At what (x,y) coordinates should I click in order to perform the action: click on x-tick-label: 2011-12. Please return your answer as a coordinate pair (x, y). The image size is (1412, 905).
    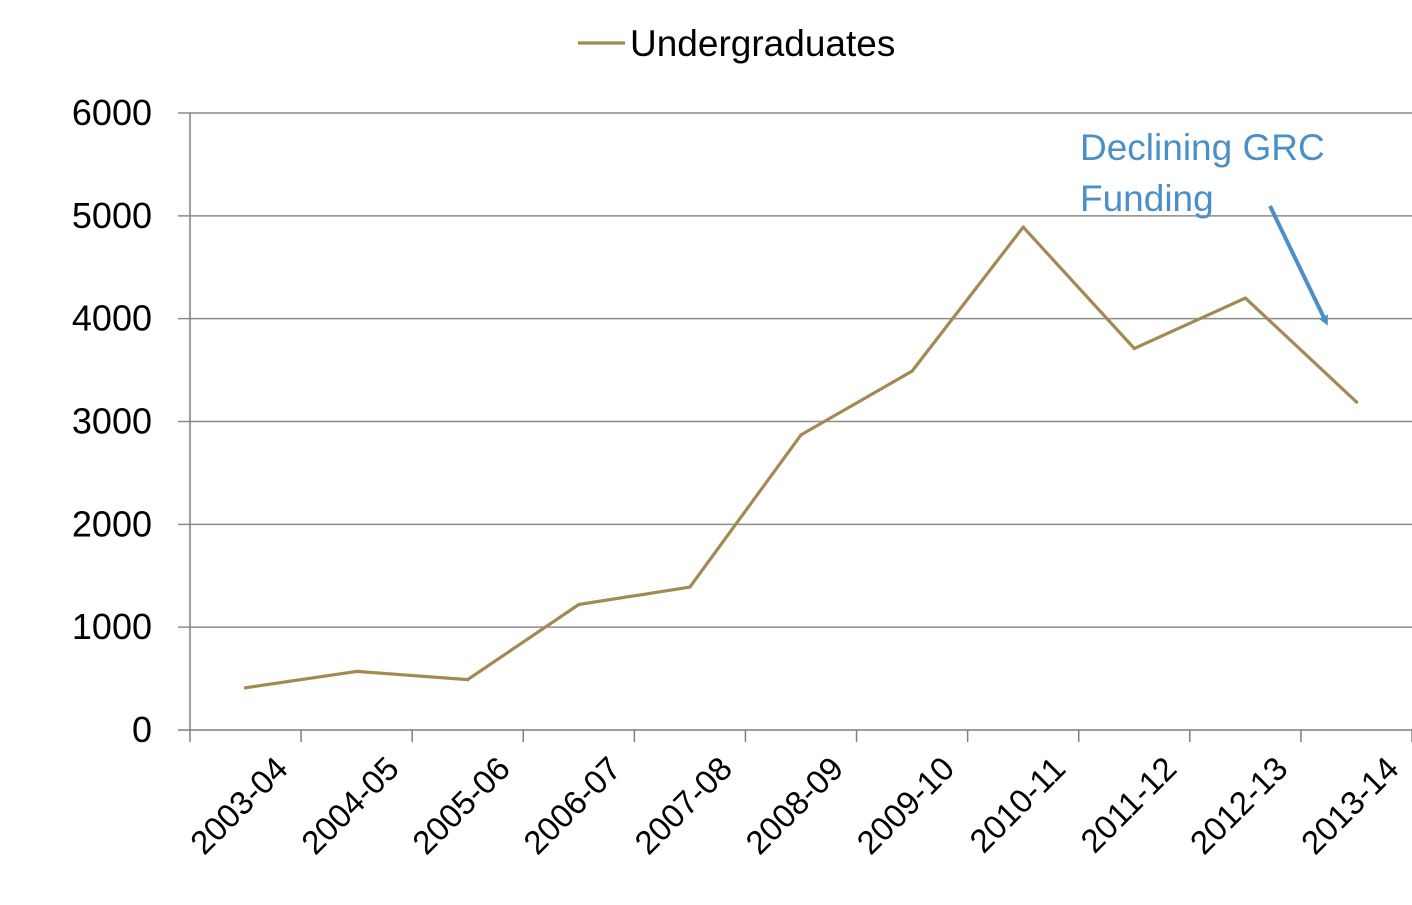
    Looking at the image, I should click on (1128, 804).